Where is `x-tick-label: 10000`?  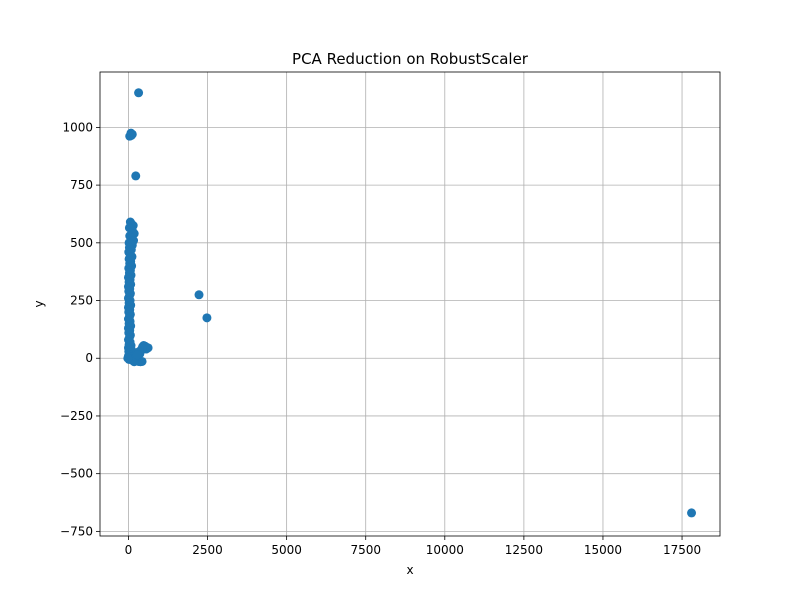
x-tick-label: 10000 is located at coordinates (445, 550).